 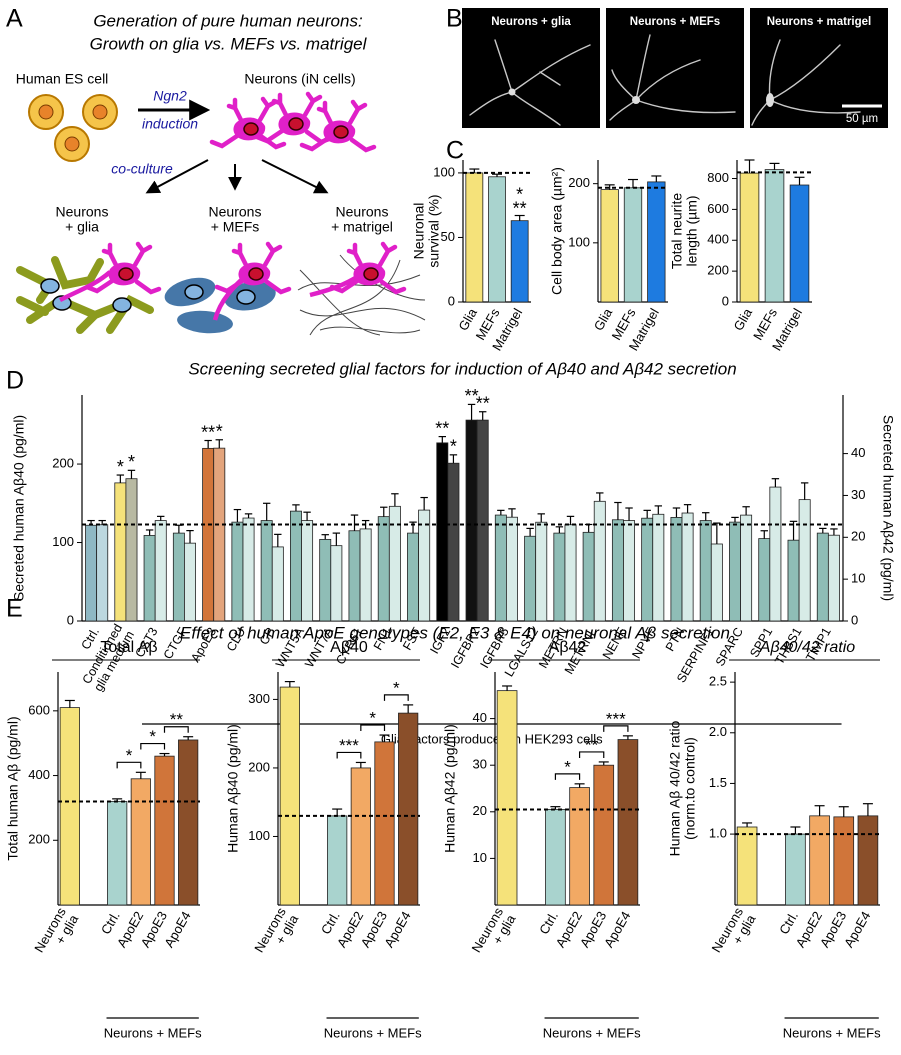 I want to click on y-axis-label: Total neuritelength (µm), so click(x=683, y=231).